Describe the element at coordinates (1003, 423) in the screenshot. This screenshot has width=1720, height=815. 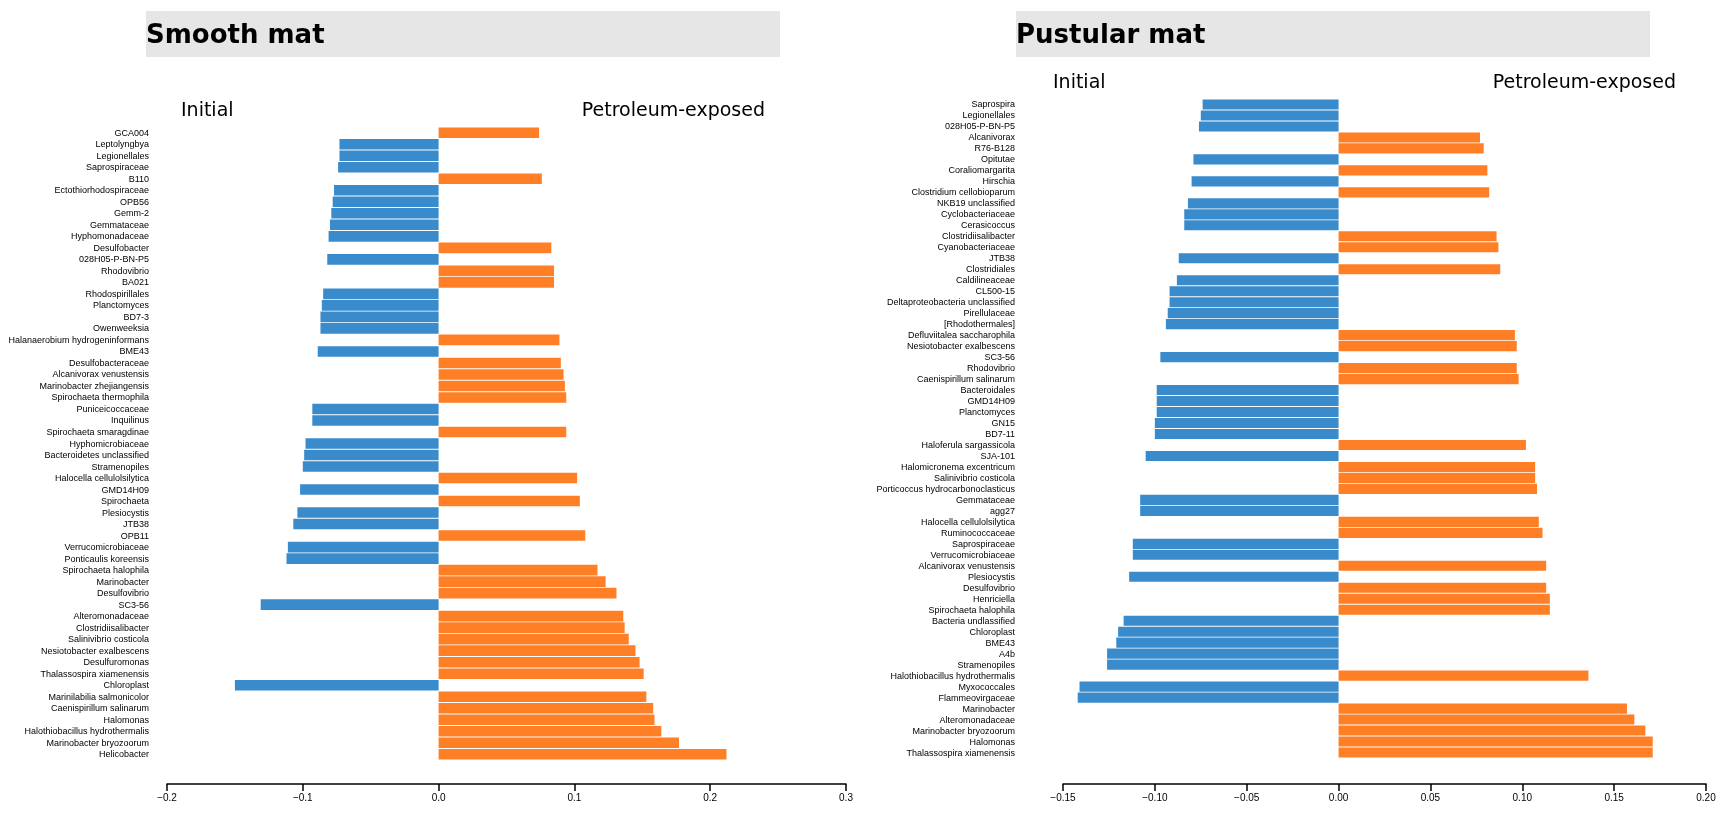
I see `y-tick-label: GN15` at that location.